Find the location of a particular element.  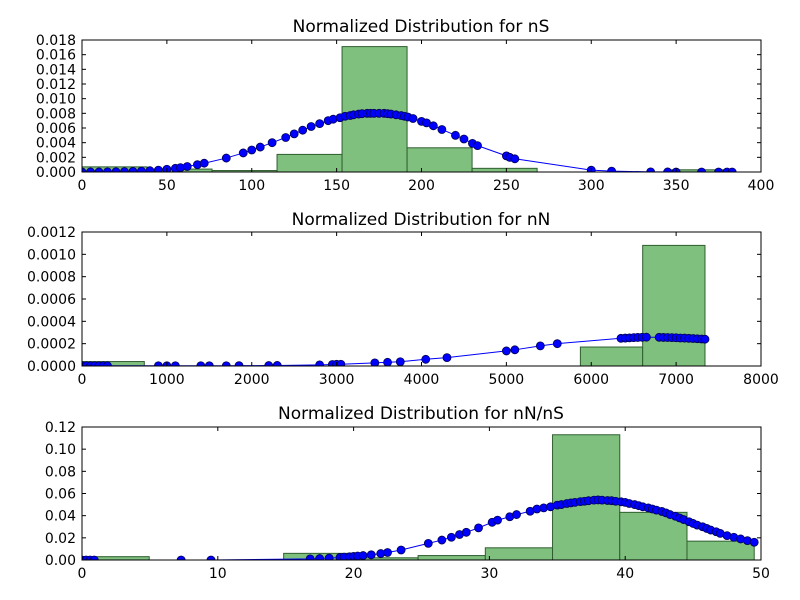

y-tick-label: 0.08 is located at coordinates (60, 472).